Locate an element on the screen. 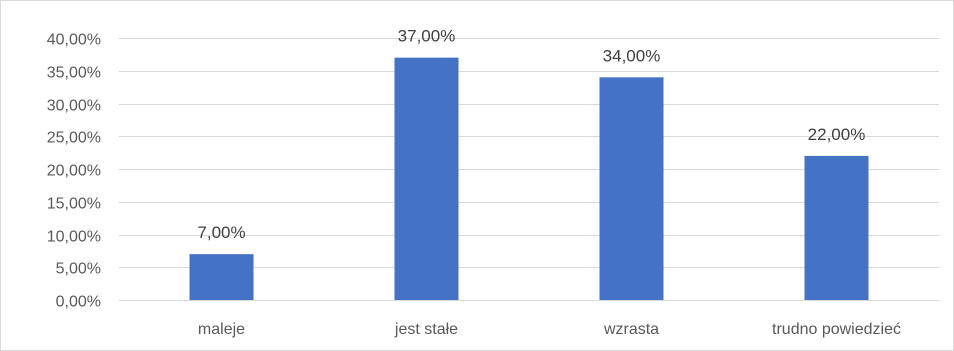  y-tick-label: 35,00% is located at coordinates (74, 73).